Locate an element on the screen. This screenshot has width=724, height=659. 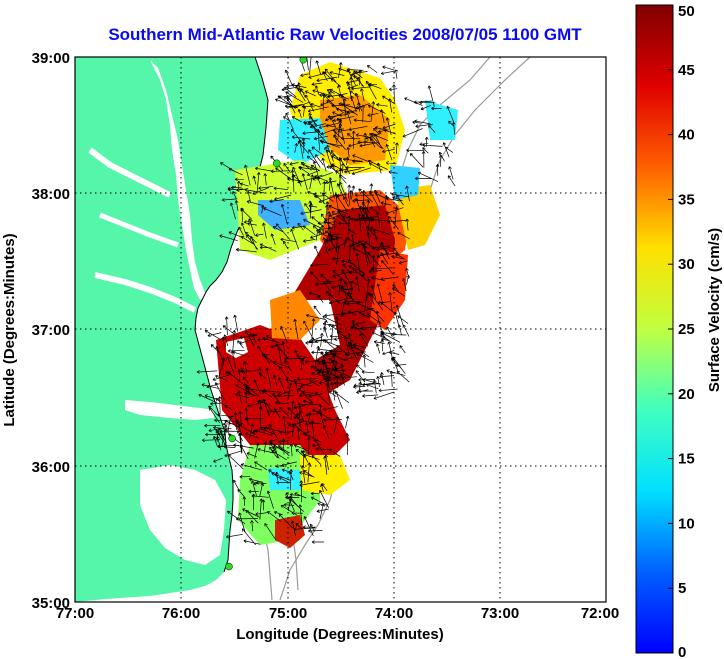
colorbar-tick-label: 10 is located at coordinates (686, 523).